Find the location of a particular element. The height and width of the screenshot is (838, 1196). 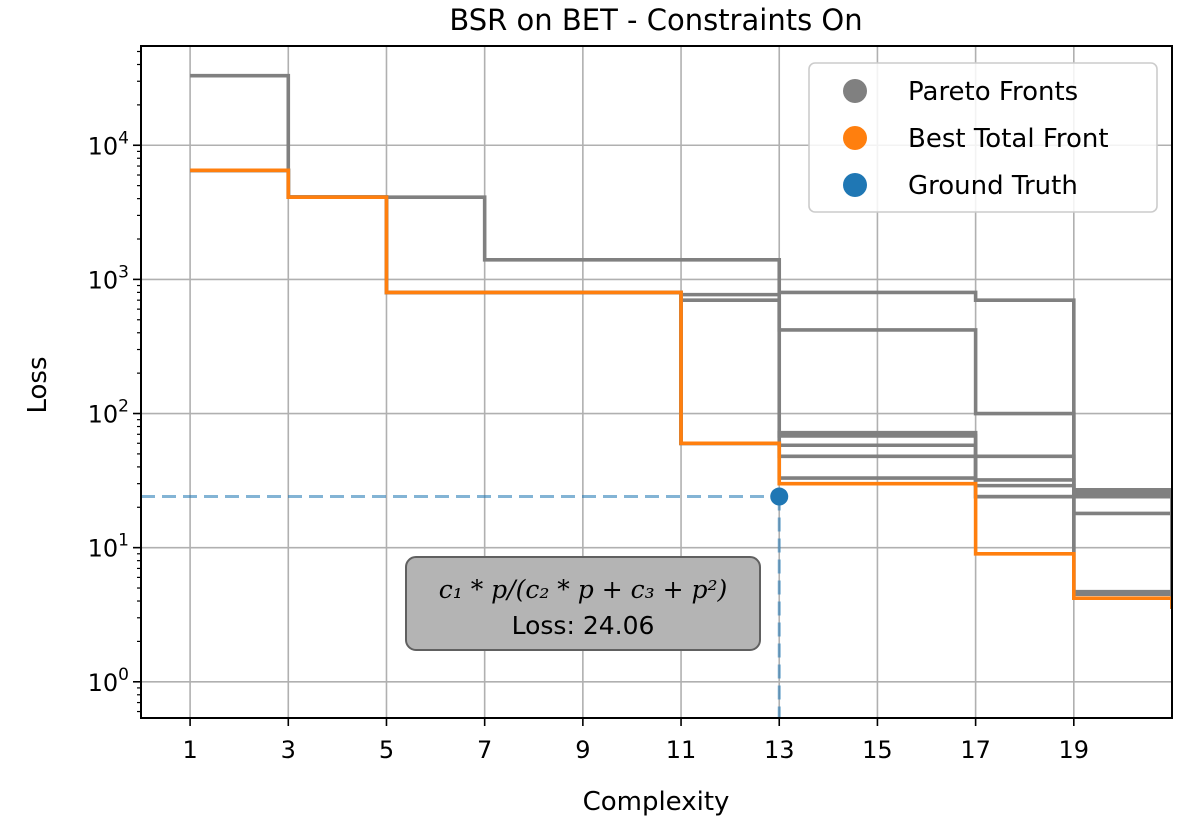

x-tick-label: 17 is located at coordinates (975, 750).